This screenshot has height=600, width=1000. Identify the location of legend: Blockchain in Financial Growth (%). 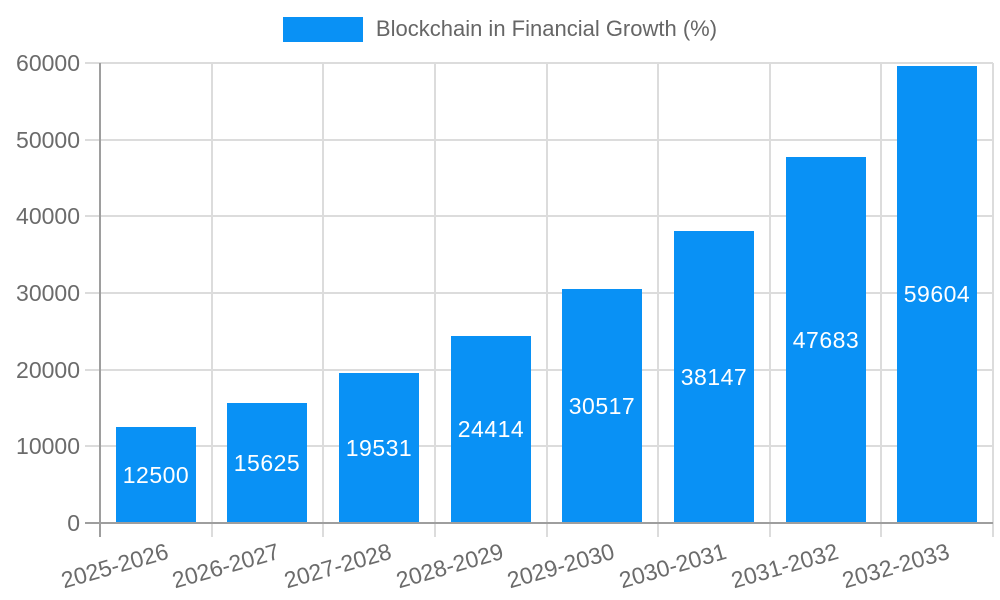
(500, 29).